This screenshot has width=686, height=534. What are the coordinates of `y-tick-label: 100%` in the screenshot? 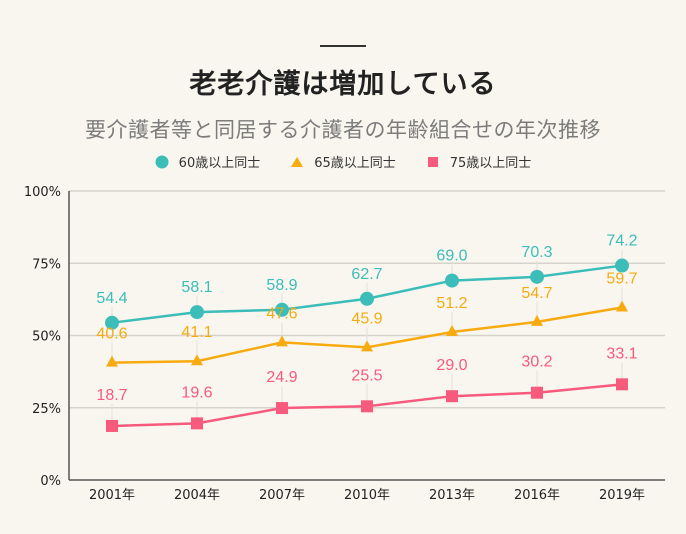 It's located at (42, 192).